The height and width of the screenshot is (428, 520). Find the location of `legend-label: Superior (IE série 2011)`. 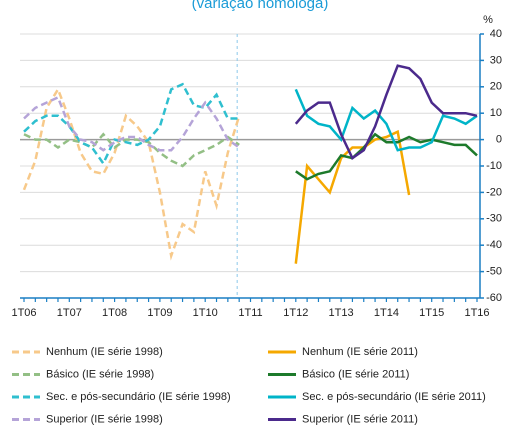

legend-label: Superior (IE série 2011) is located at coordinates (360, 419).